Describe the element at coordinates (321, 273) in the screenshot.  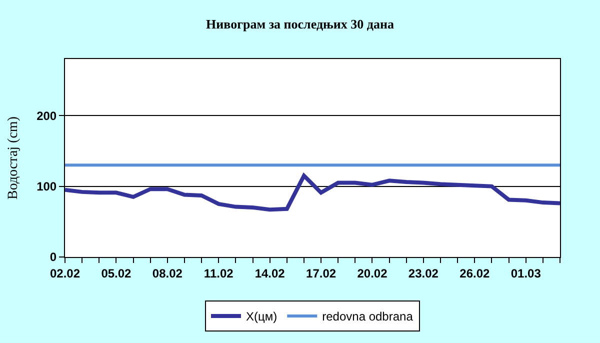
I see `x-tick-label: 17.02` at that location.